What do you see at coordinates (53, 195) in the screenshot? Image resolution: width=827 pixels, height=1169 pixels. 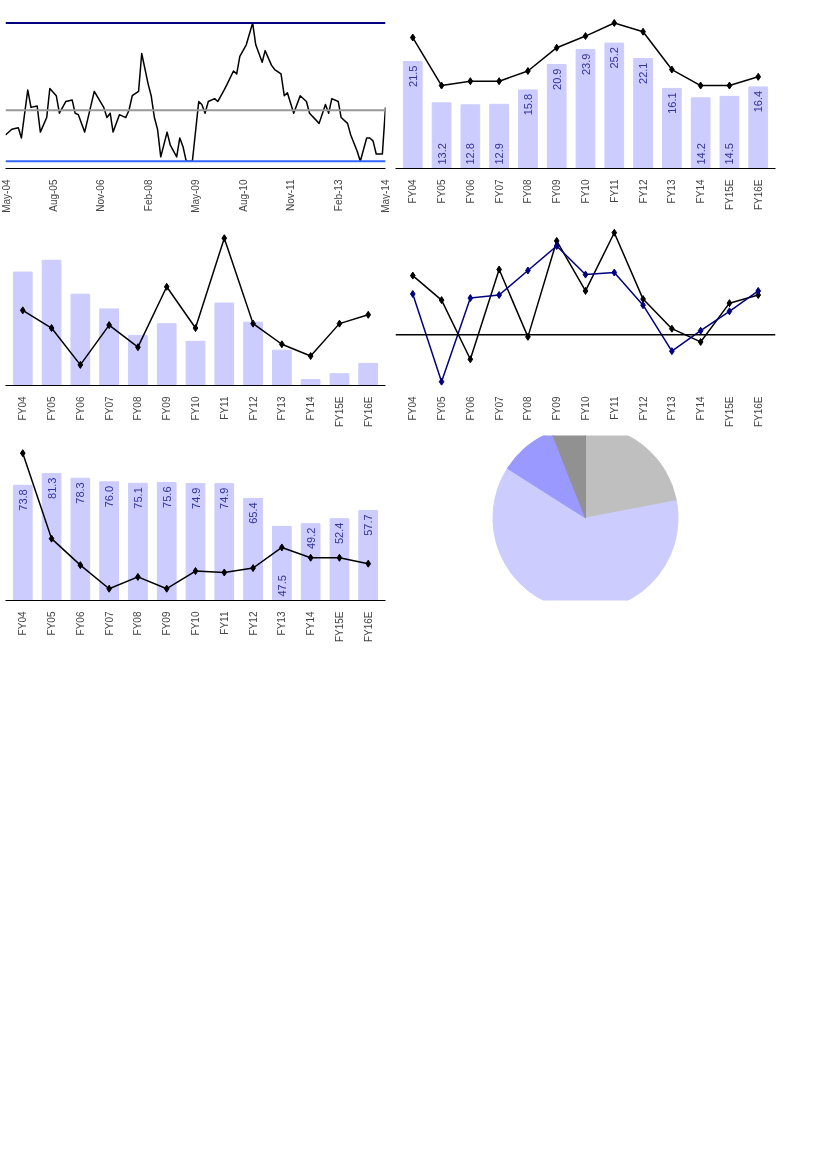 I see `x-tick-label: Aug-05` at bounding box center [53, 195].